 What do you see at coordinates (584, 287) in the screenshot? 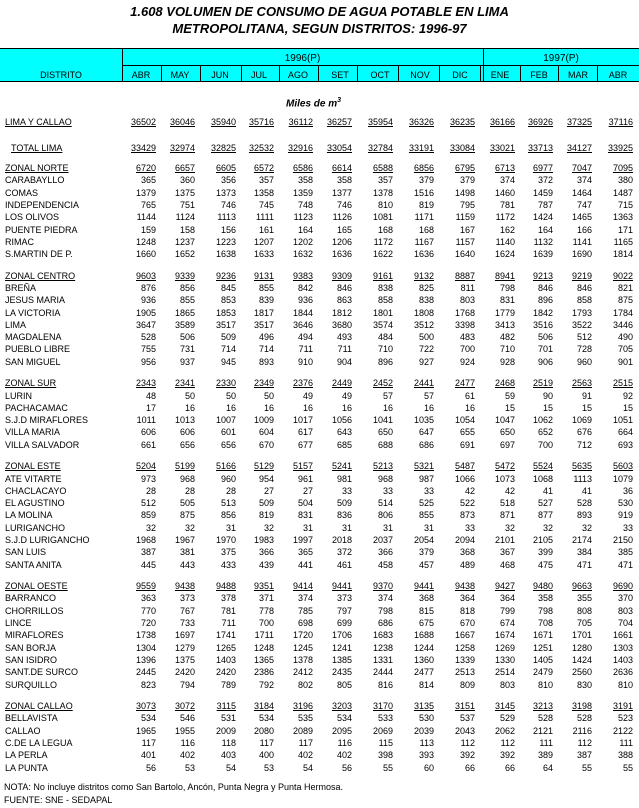
I see `cell: 846` at bounding box center [584, 287].